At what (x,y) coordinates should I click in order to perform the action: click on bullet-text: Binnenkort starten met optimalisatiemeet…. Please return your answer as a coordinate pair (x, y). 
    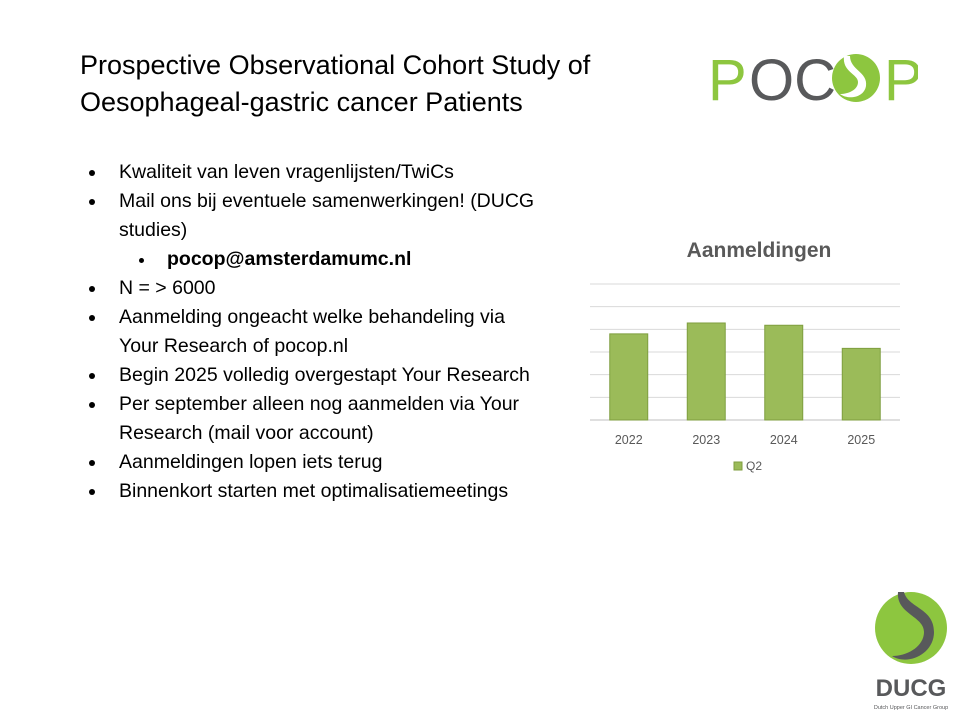
    Looking at the image, I should click on (314, 491).